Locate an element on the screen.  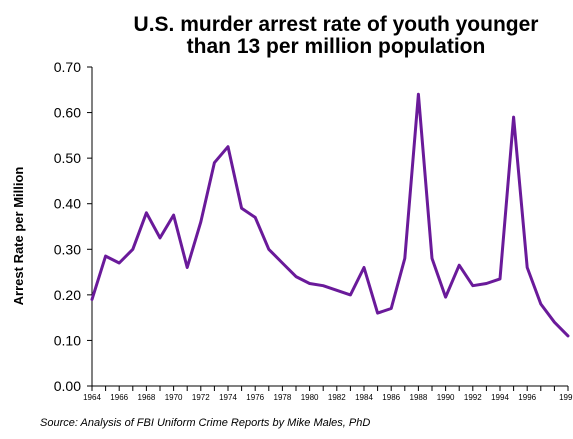
x-tick-label: 1976 is located at coordinates (255, 397).